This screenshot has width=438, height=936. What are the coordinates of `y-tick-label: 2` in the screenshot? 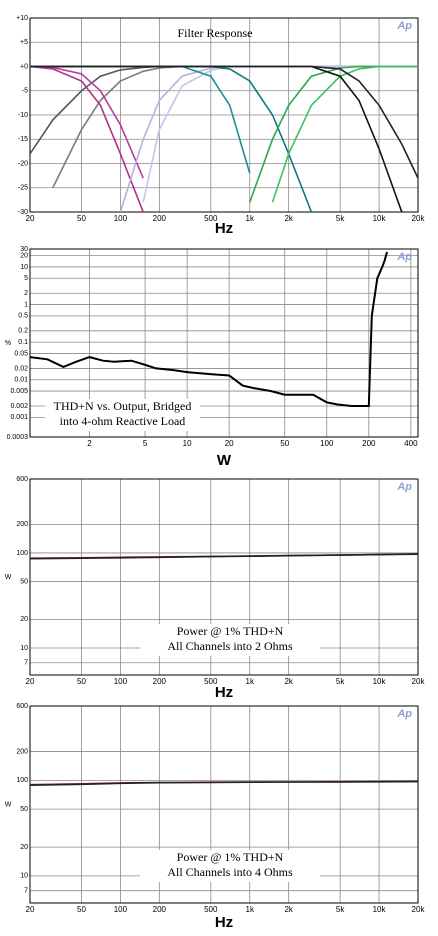 It's located at (26, 293).